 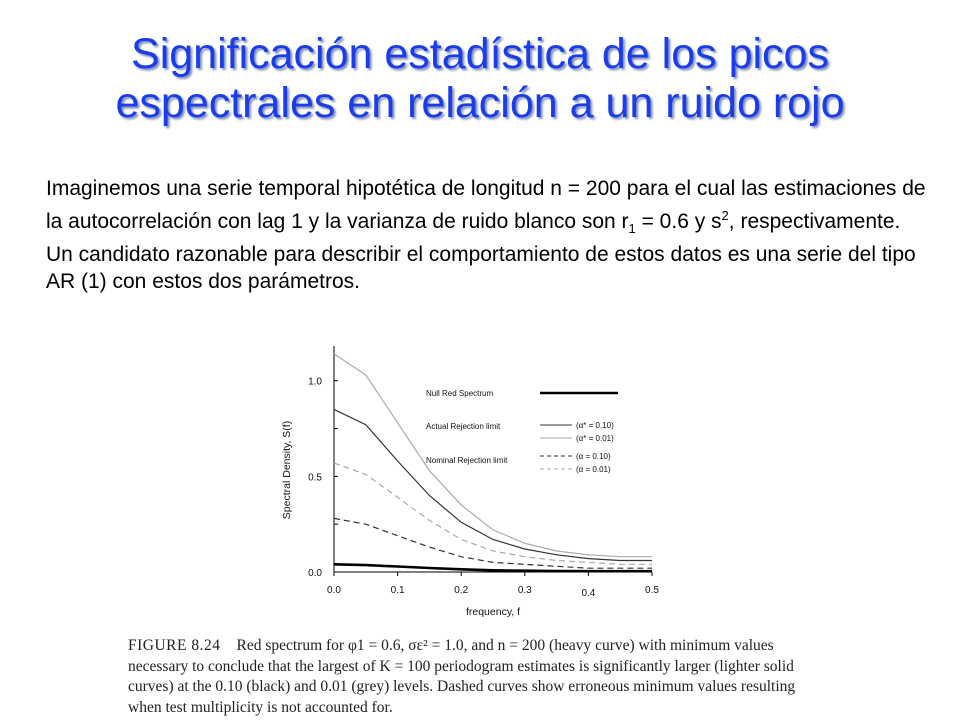 I want to click on legend-entry-4: (α = 0.01), so click(x=593, y=469).